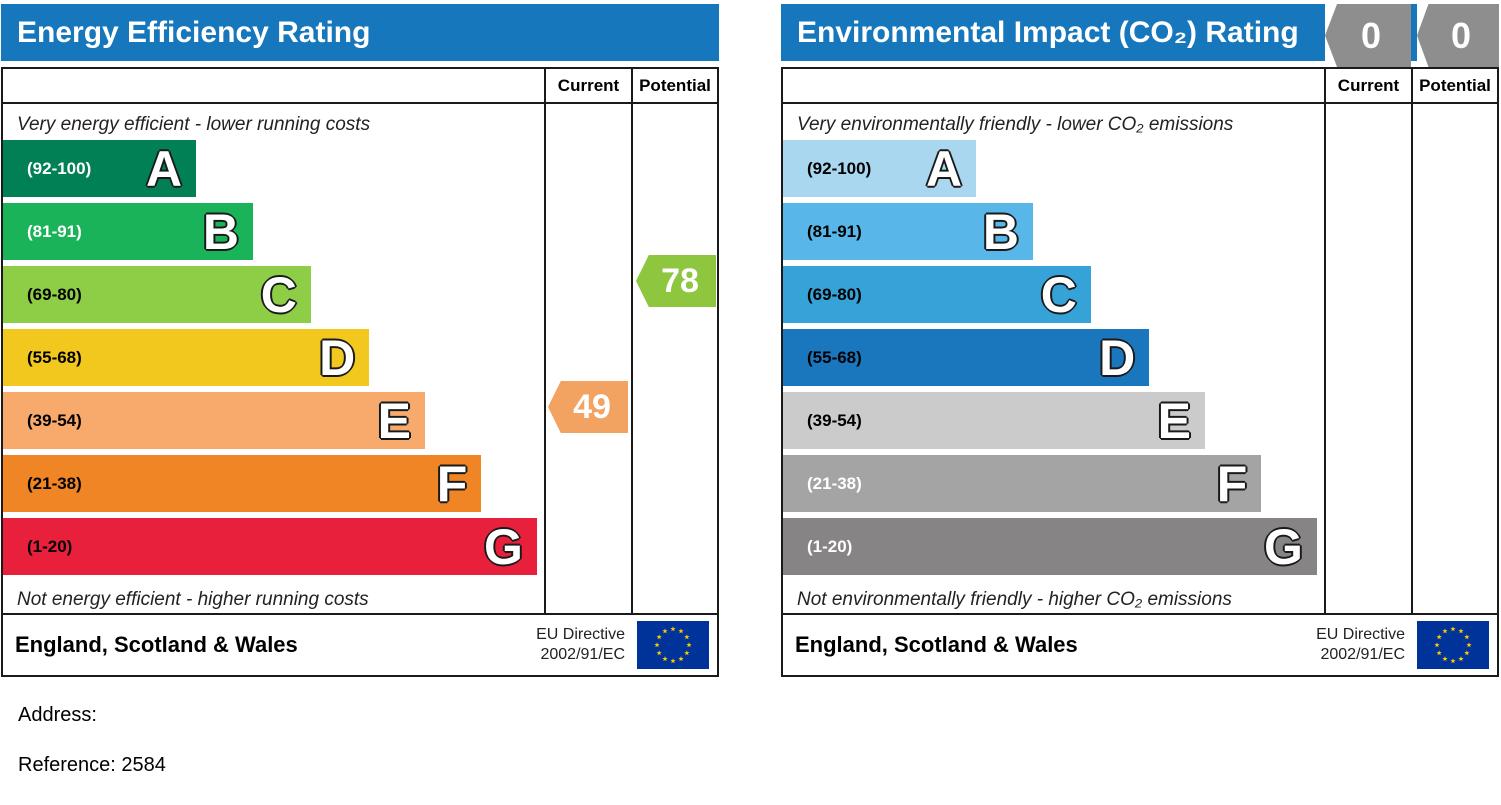 This screenshot has height=805, width=1501. I want to click on current-column, so click(1367, 358).